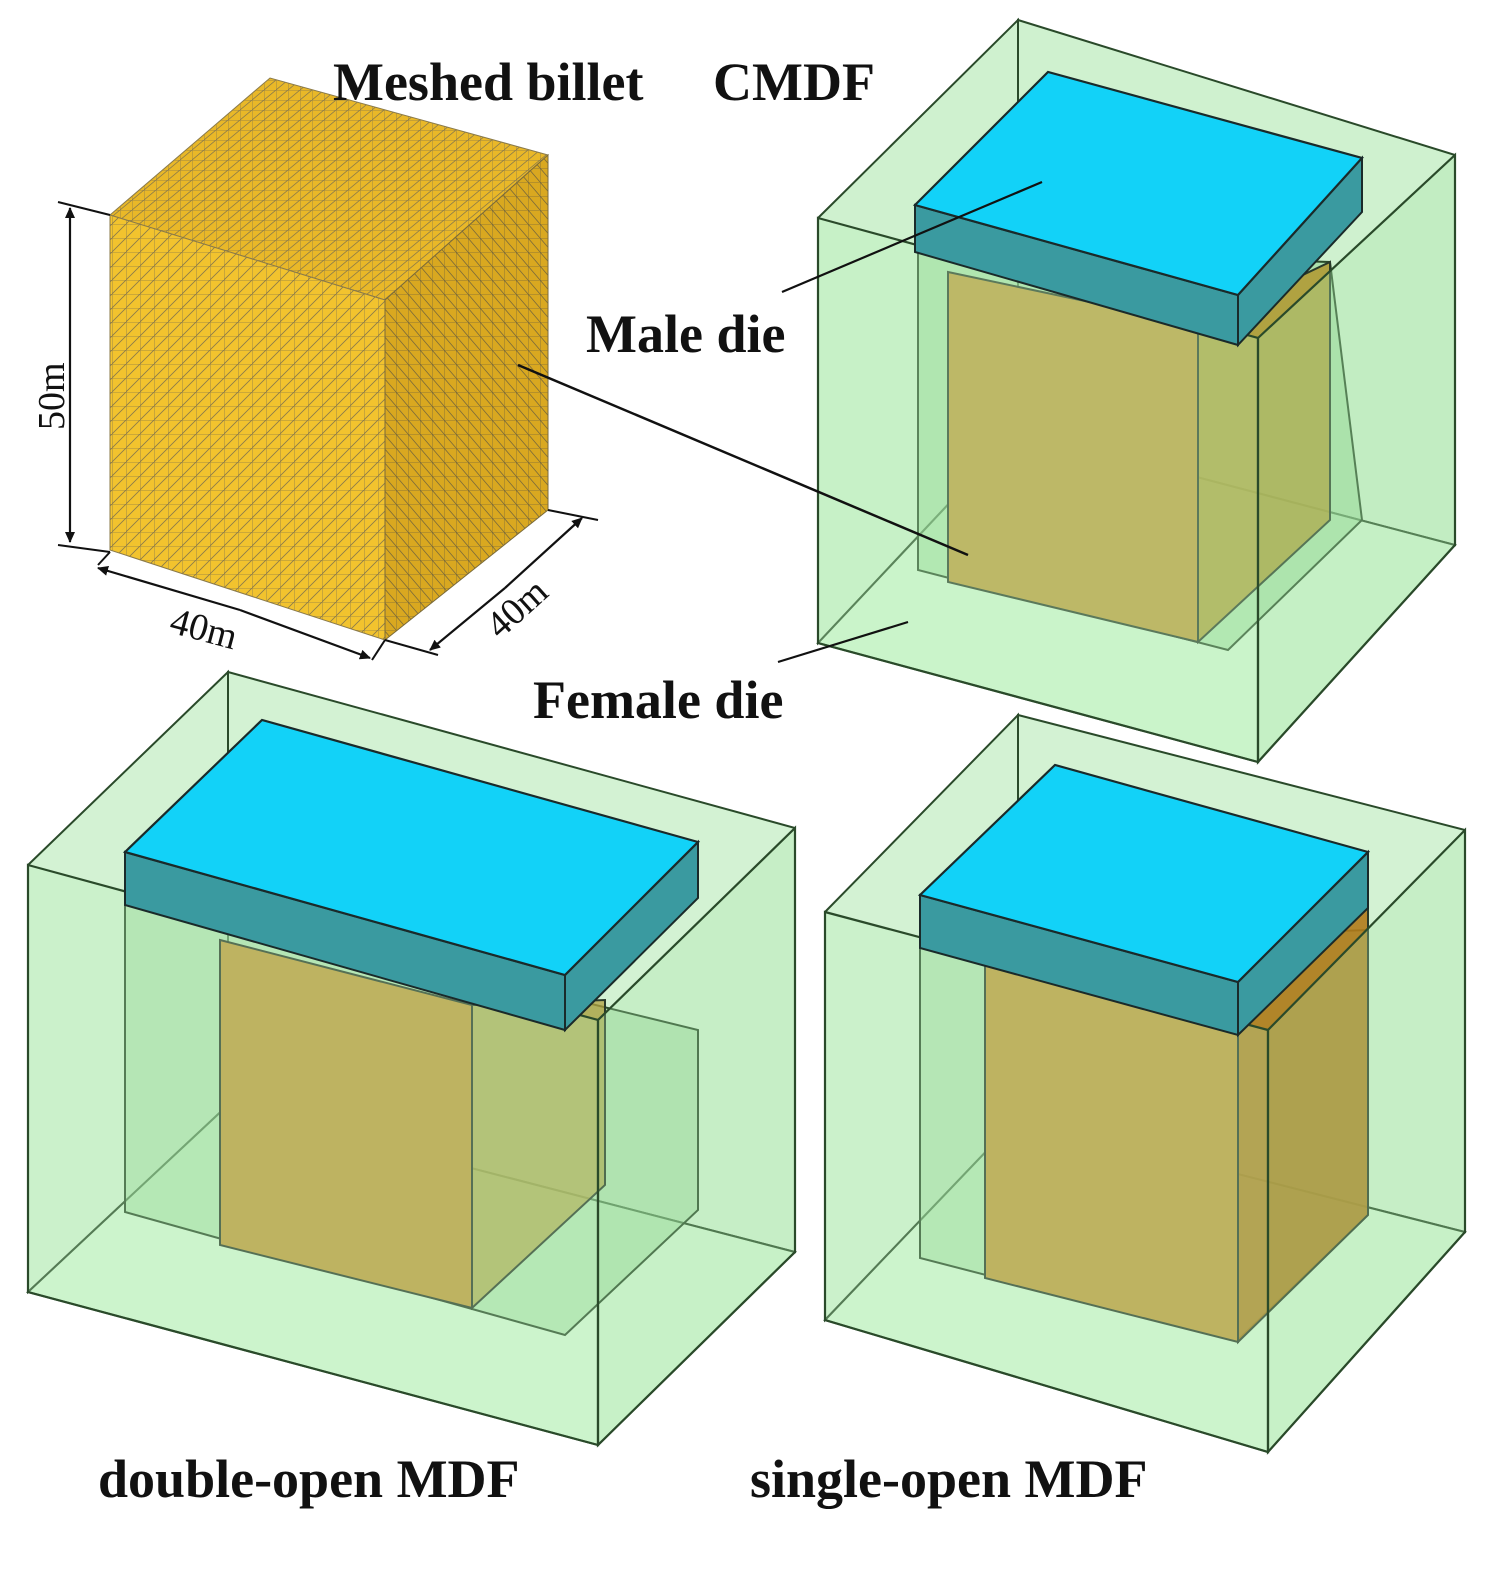 The height and width of the screenshot is (1577, 1506). Describe the element at coordinates (329, 359) in the screenshot. I see `meshed-billet` at that location.